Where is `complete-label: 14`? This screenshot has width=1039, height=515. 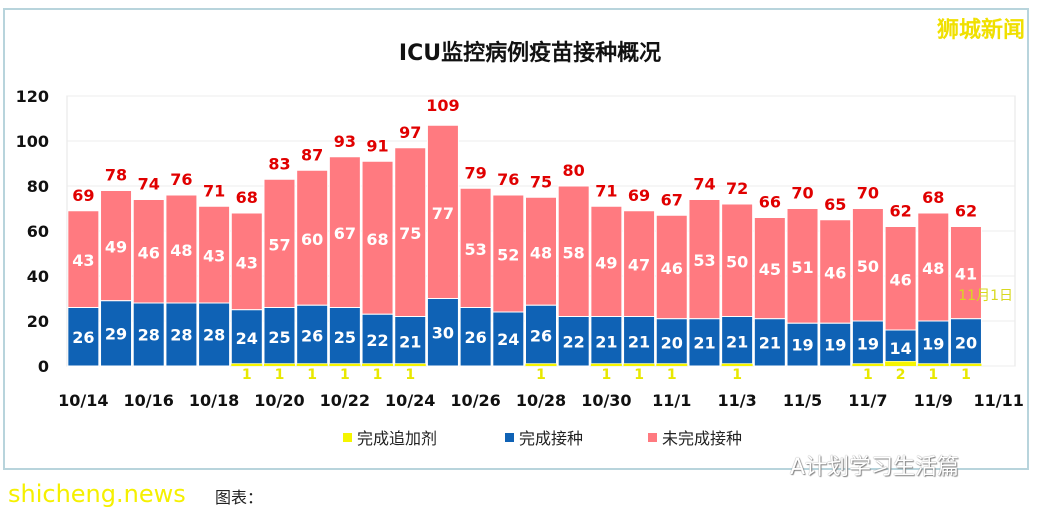 complete-label: 14 is located at coordinates (900, 348).